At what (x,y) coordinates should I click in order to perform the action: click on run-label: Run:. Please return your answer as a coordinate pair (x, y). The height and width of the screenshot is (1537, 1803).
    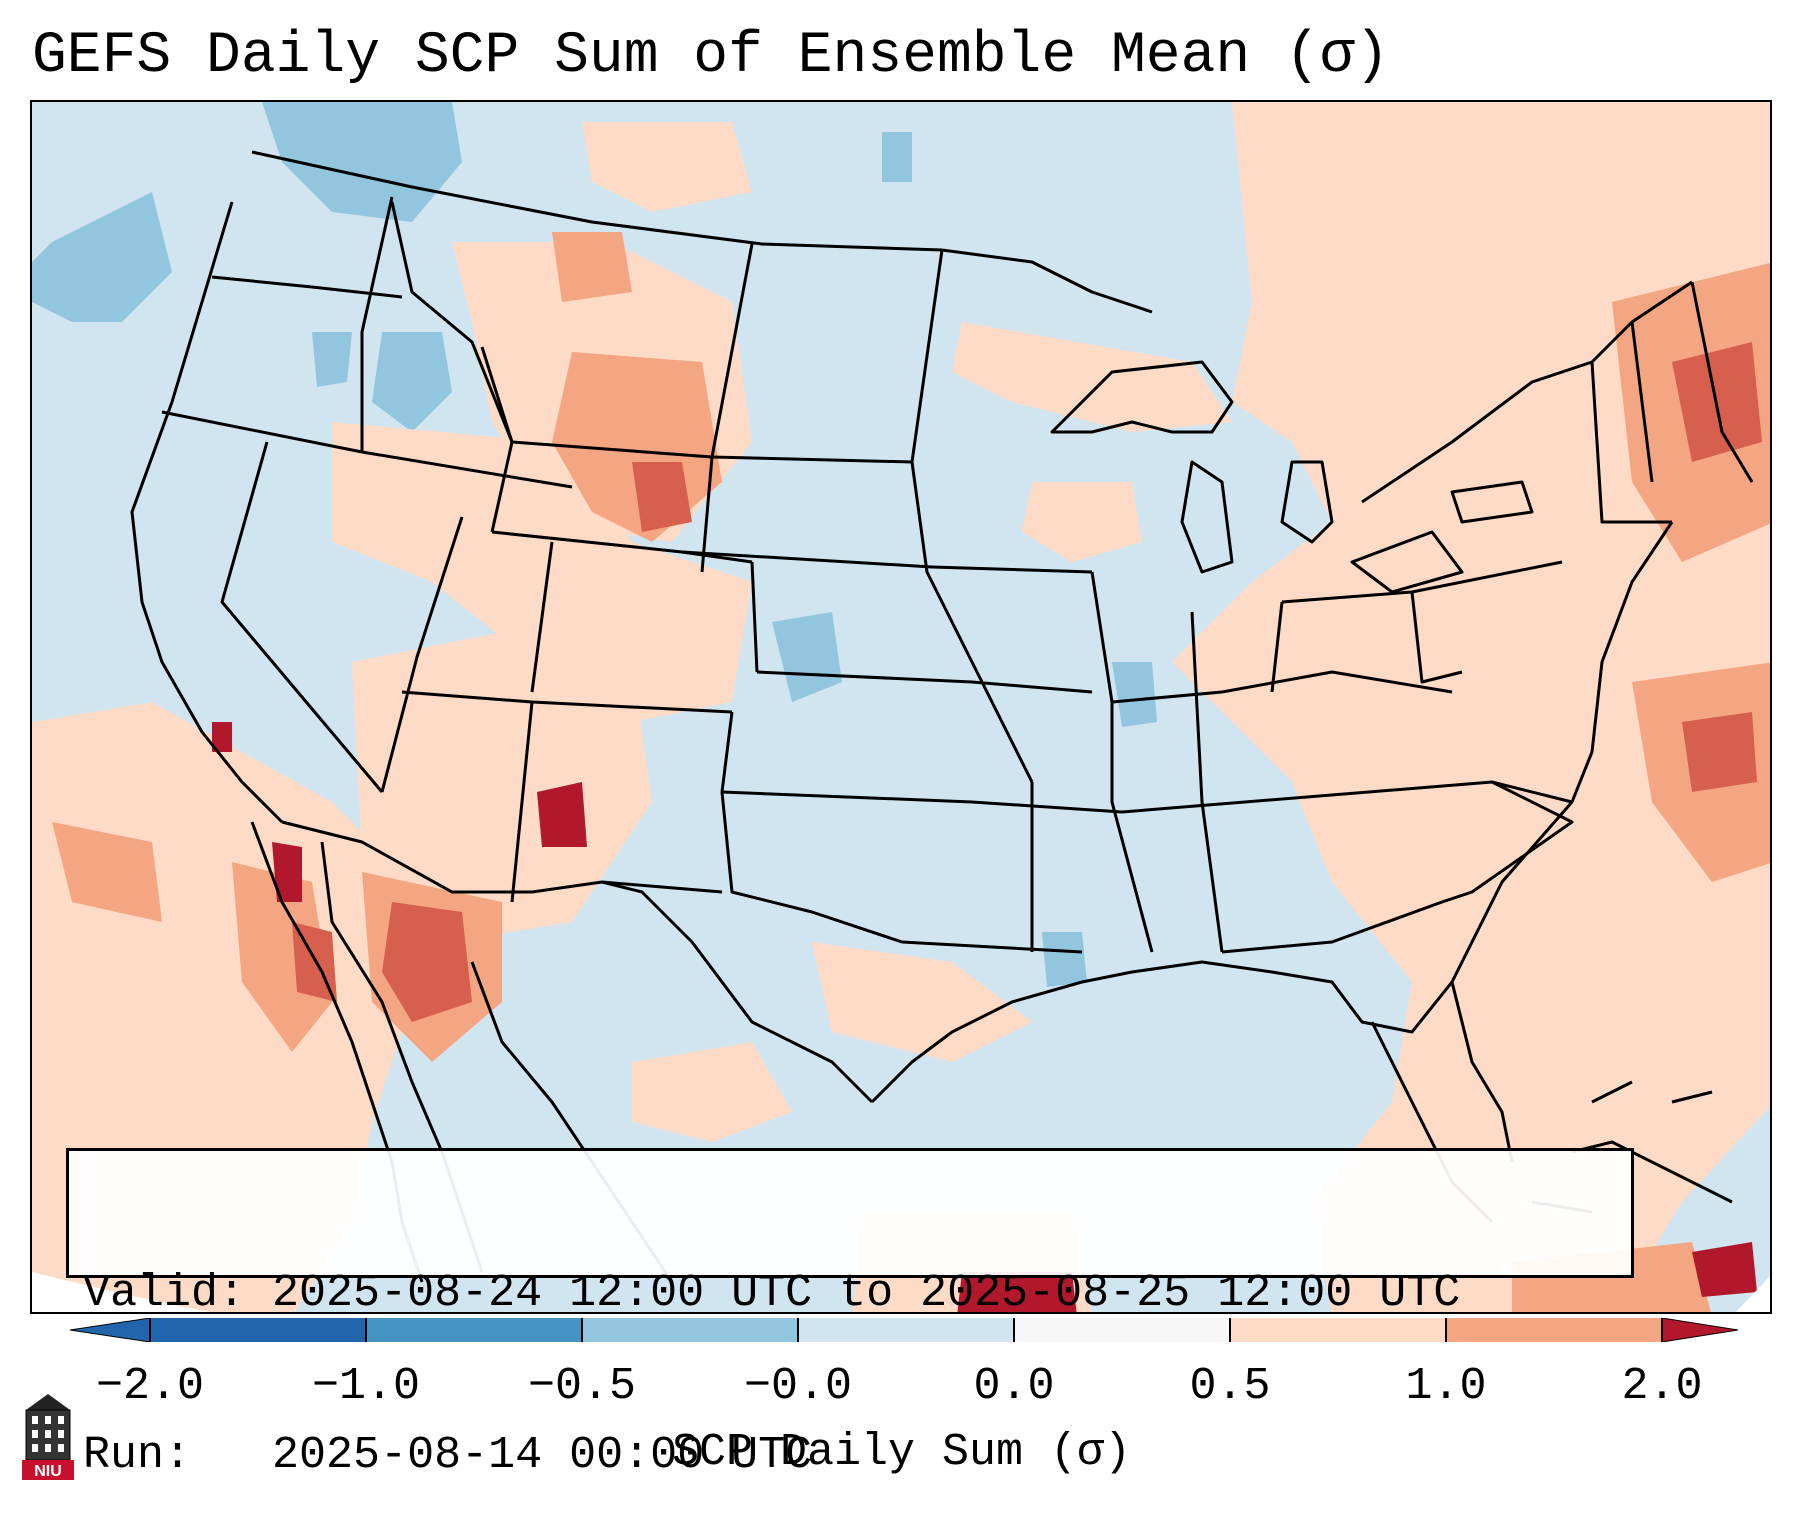
    Looking at the image, I should click on (137, 1455).